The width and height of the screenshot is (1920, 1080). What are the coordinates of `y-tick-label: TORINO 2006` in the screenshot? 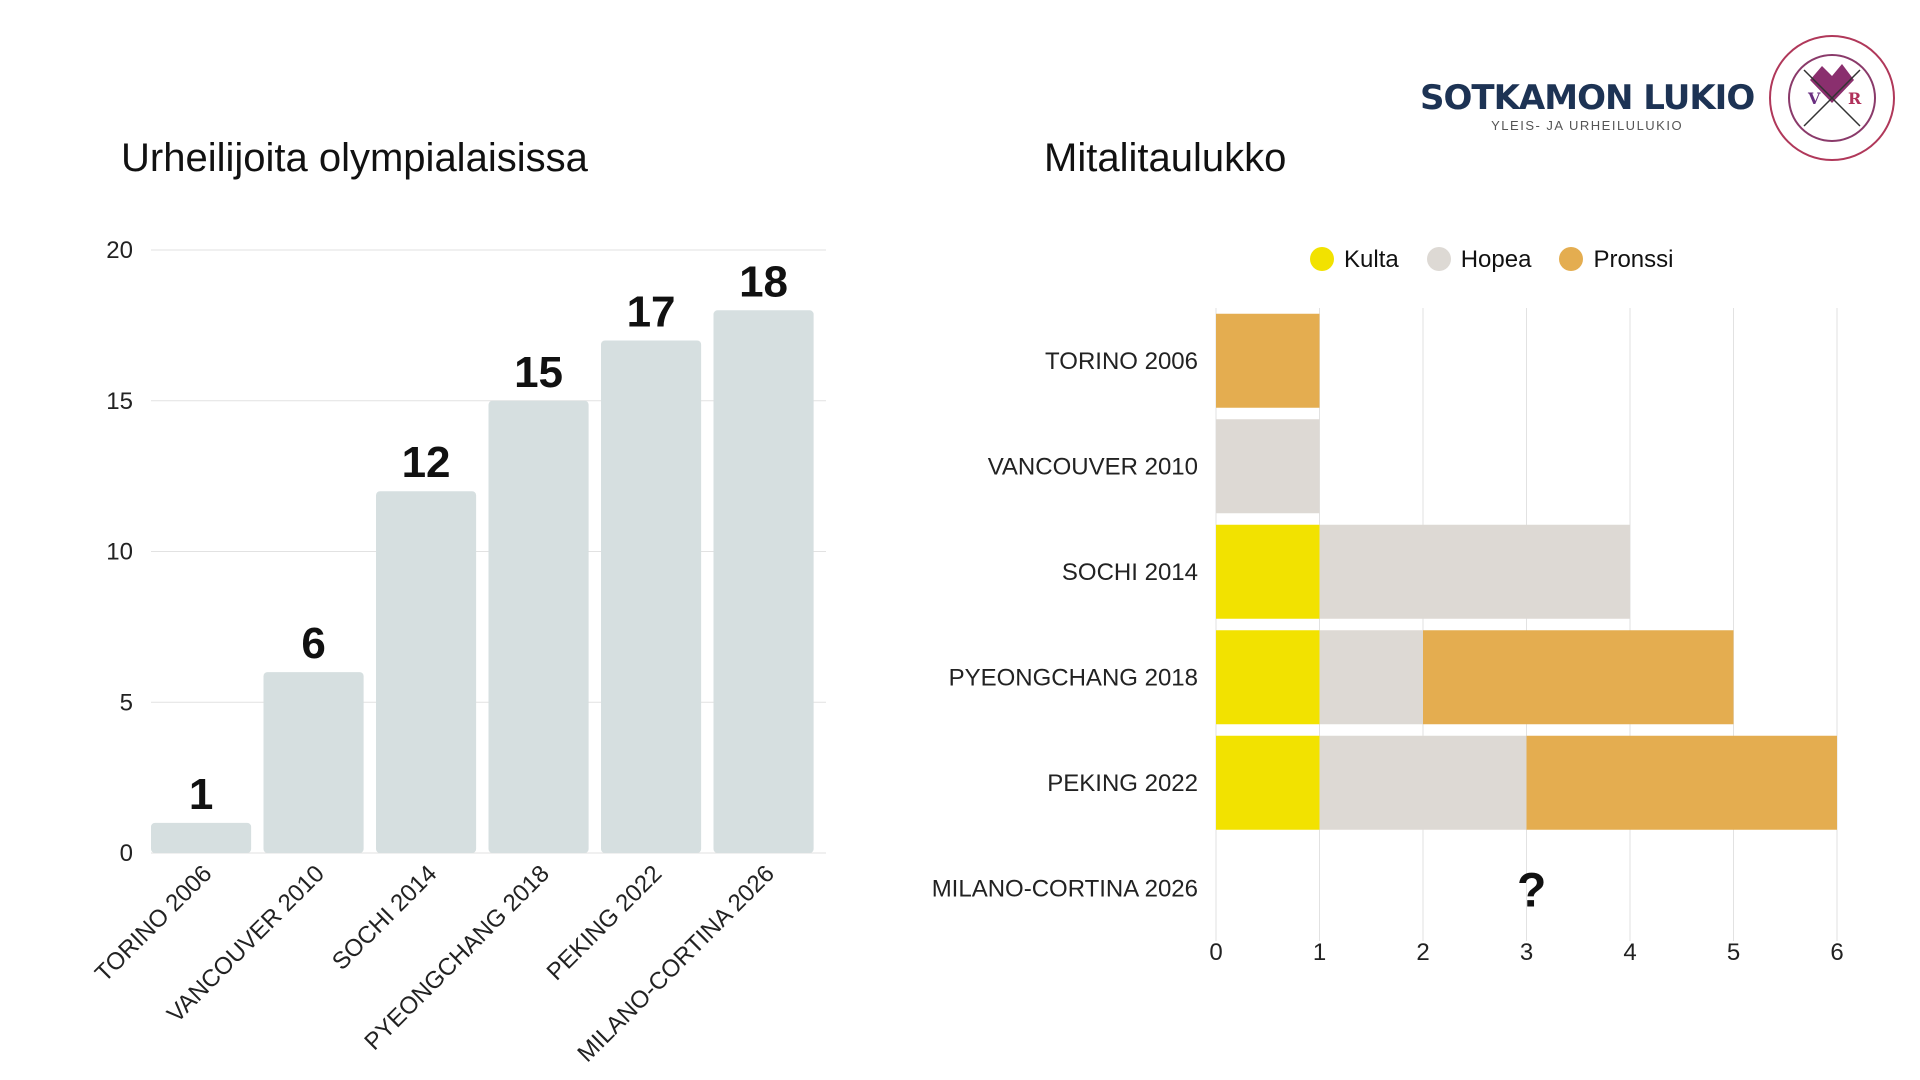 It's located at (1121, 361).